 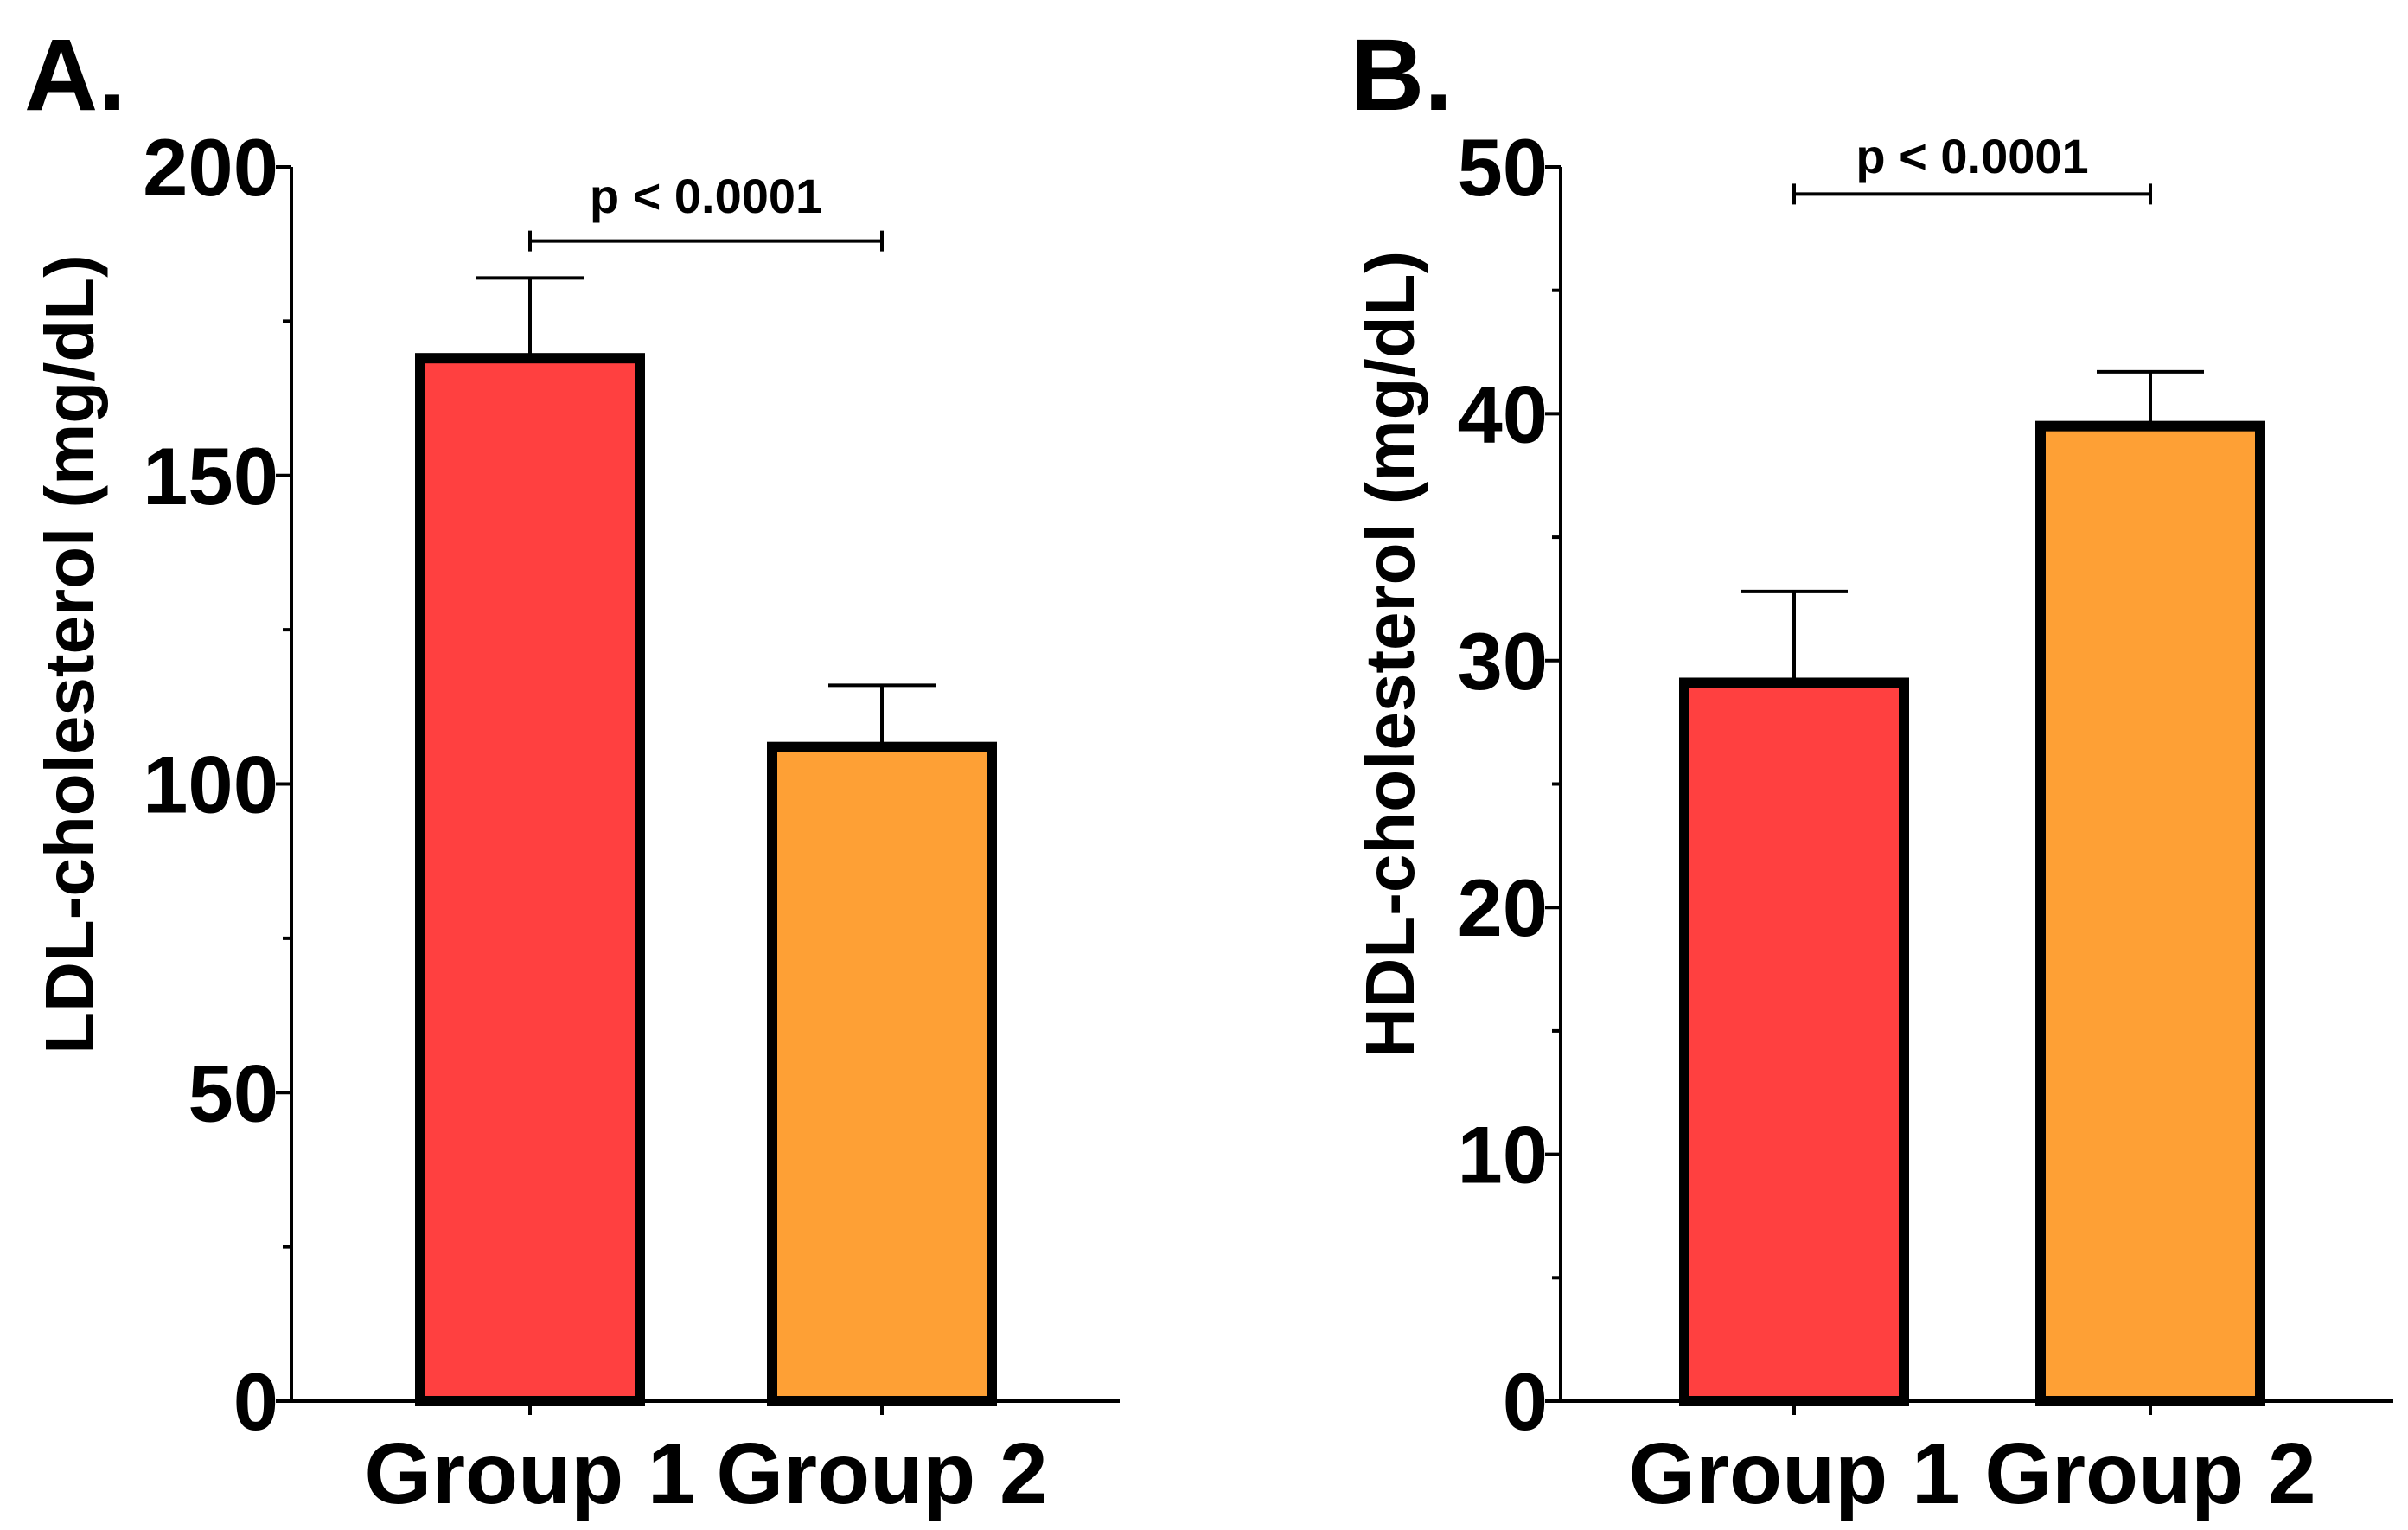 I want to click on y-tick-label-hdl: 50, so click(x=1502, y=167).